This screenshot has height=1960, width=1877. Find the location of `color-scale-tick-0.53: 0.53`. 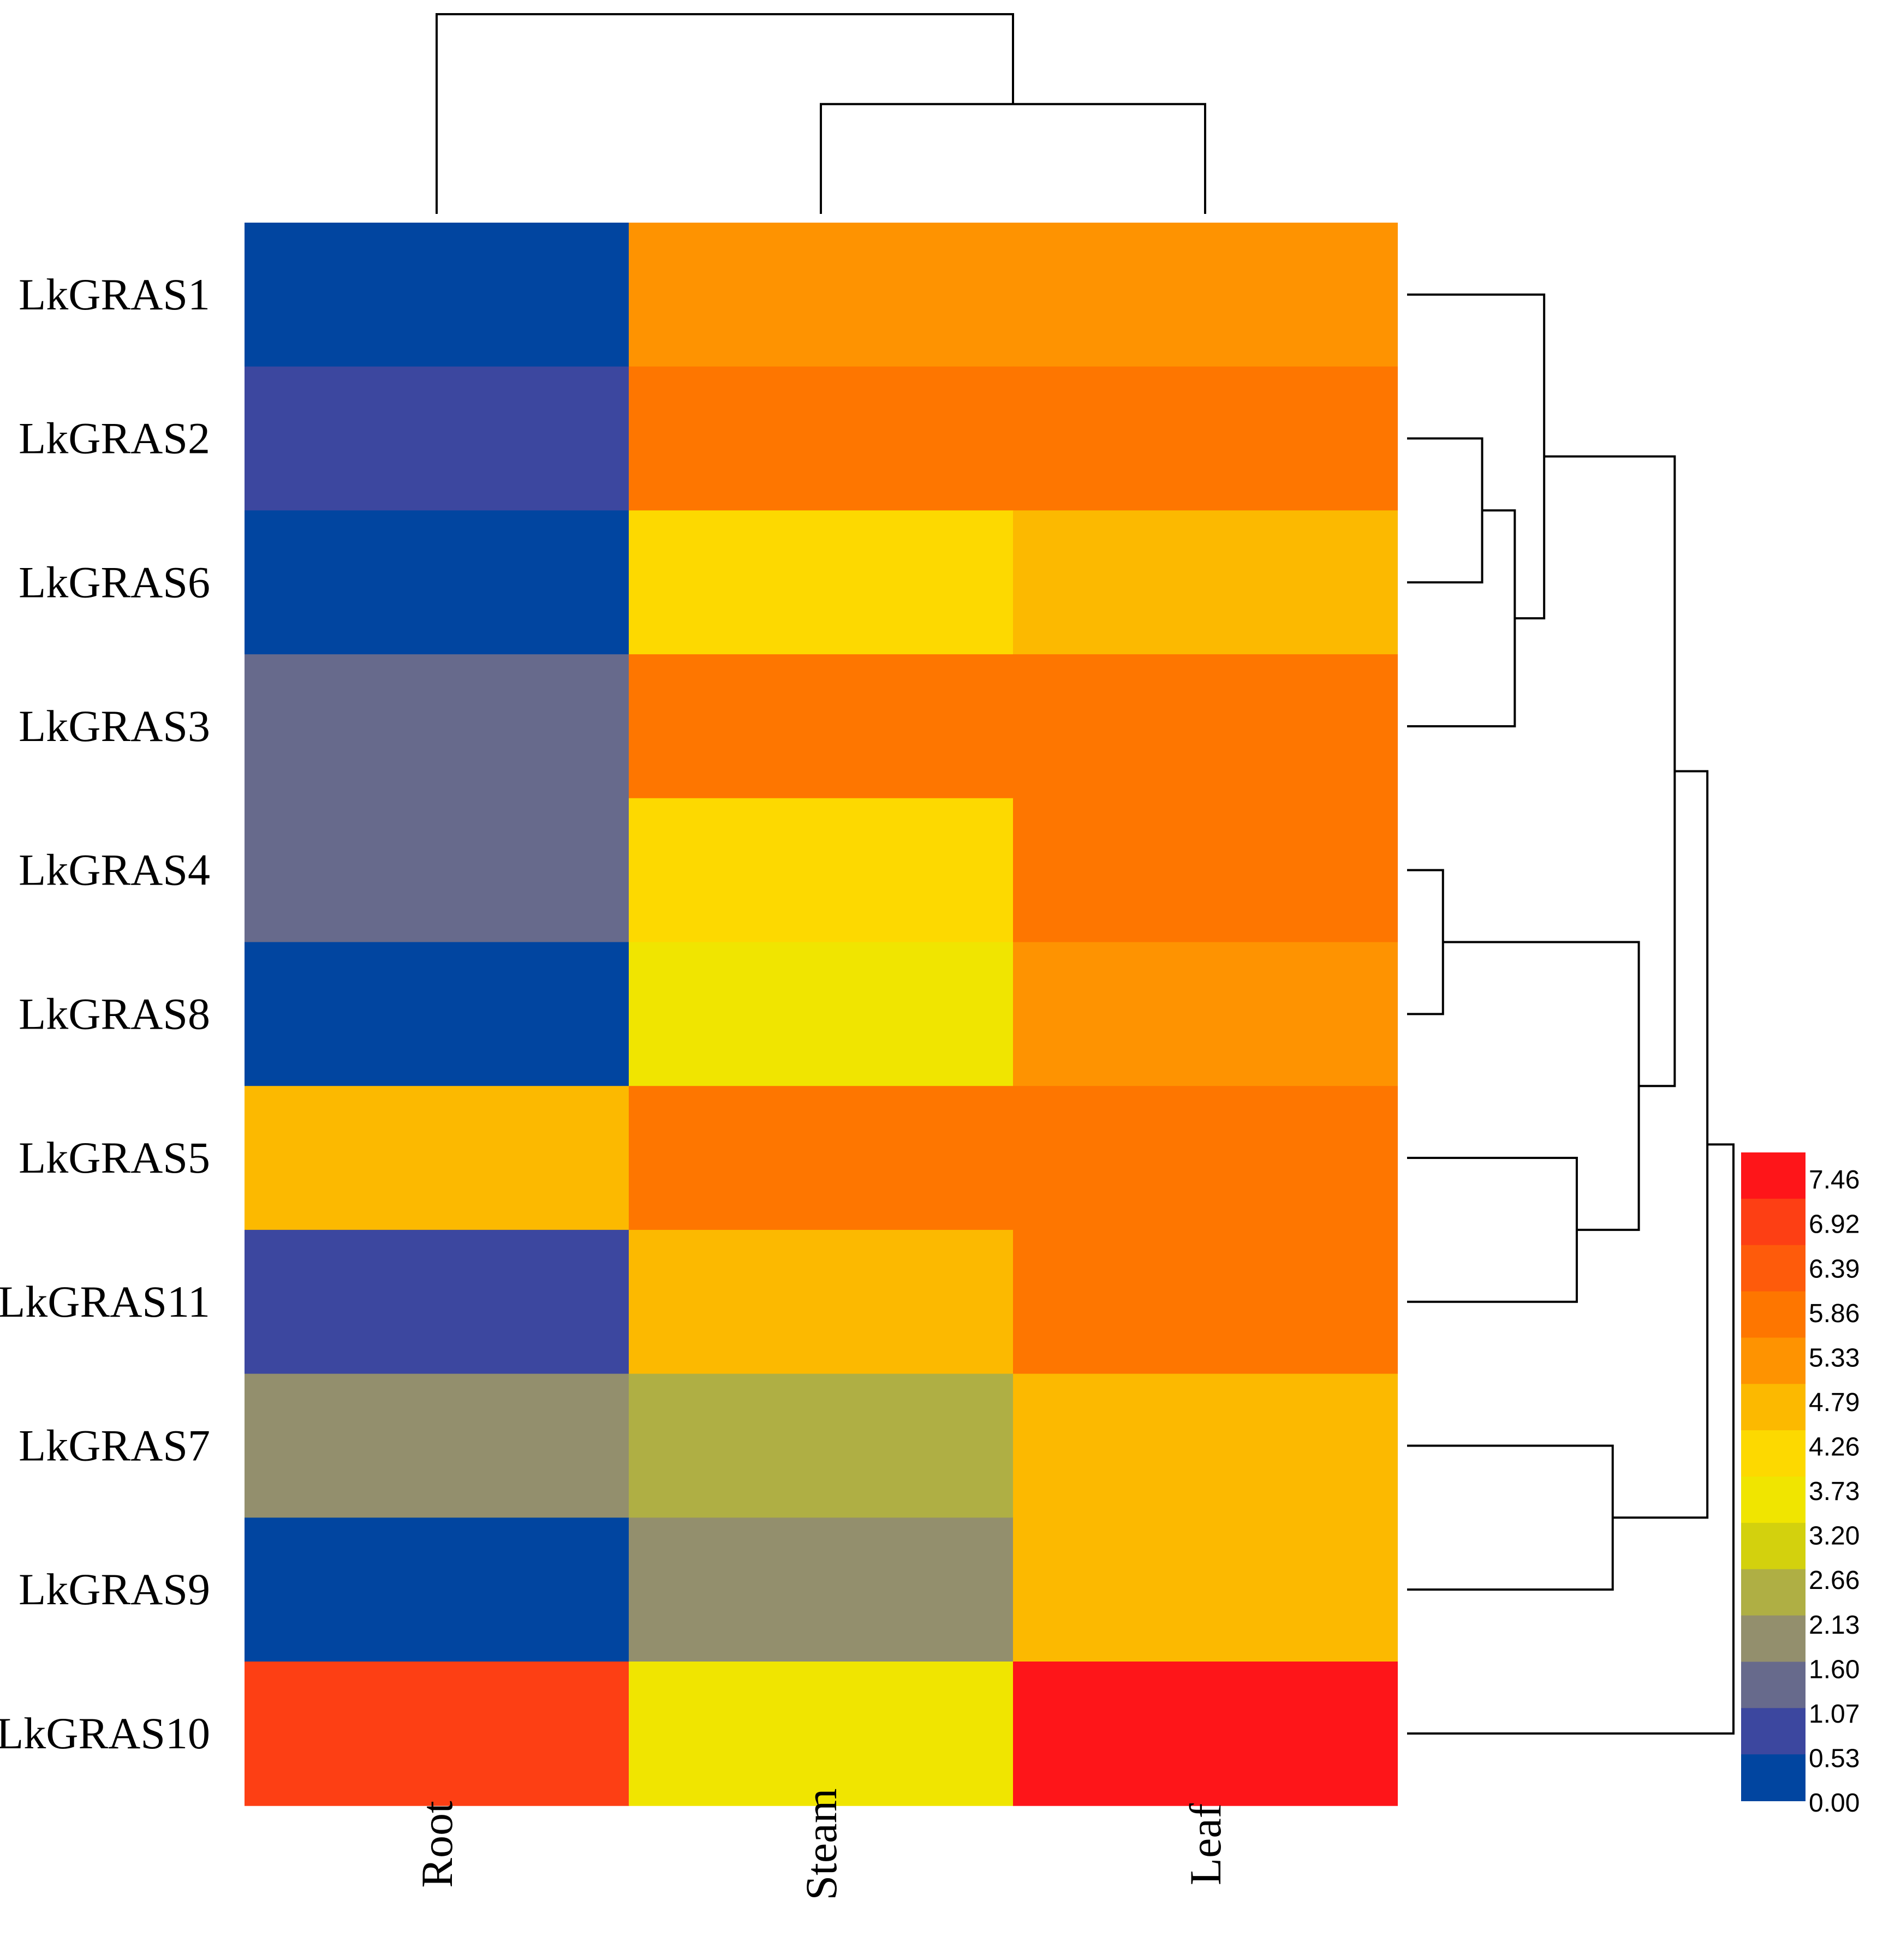

color-scale-tick-0.53: 0.53 is located at coordinates (1834, 1758).